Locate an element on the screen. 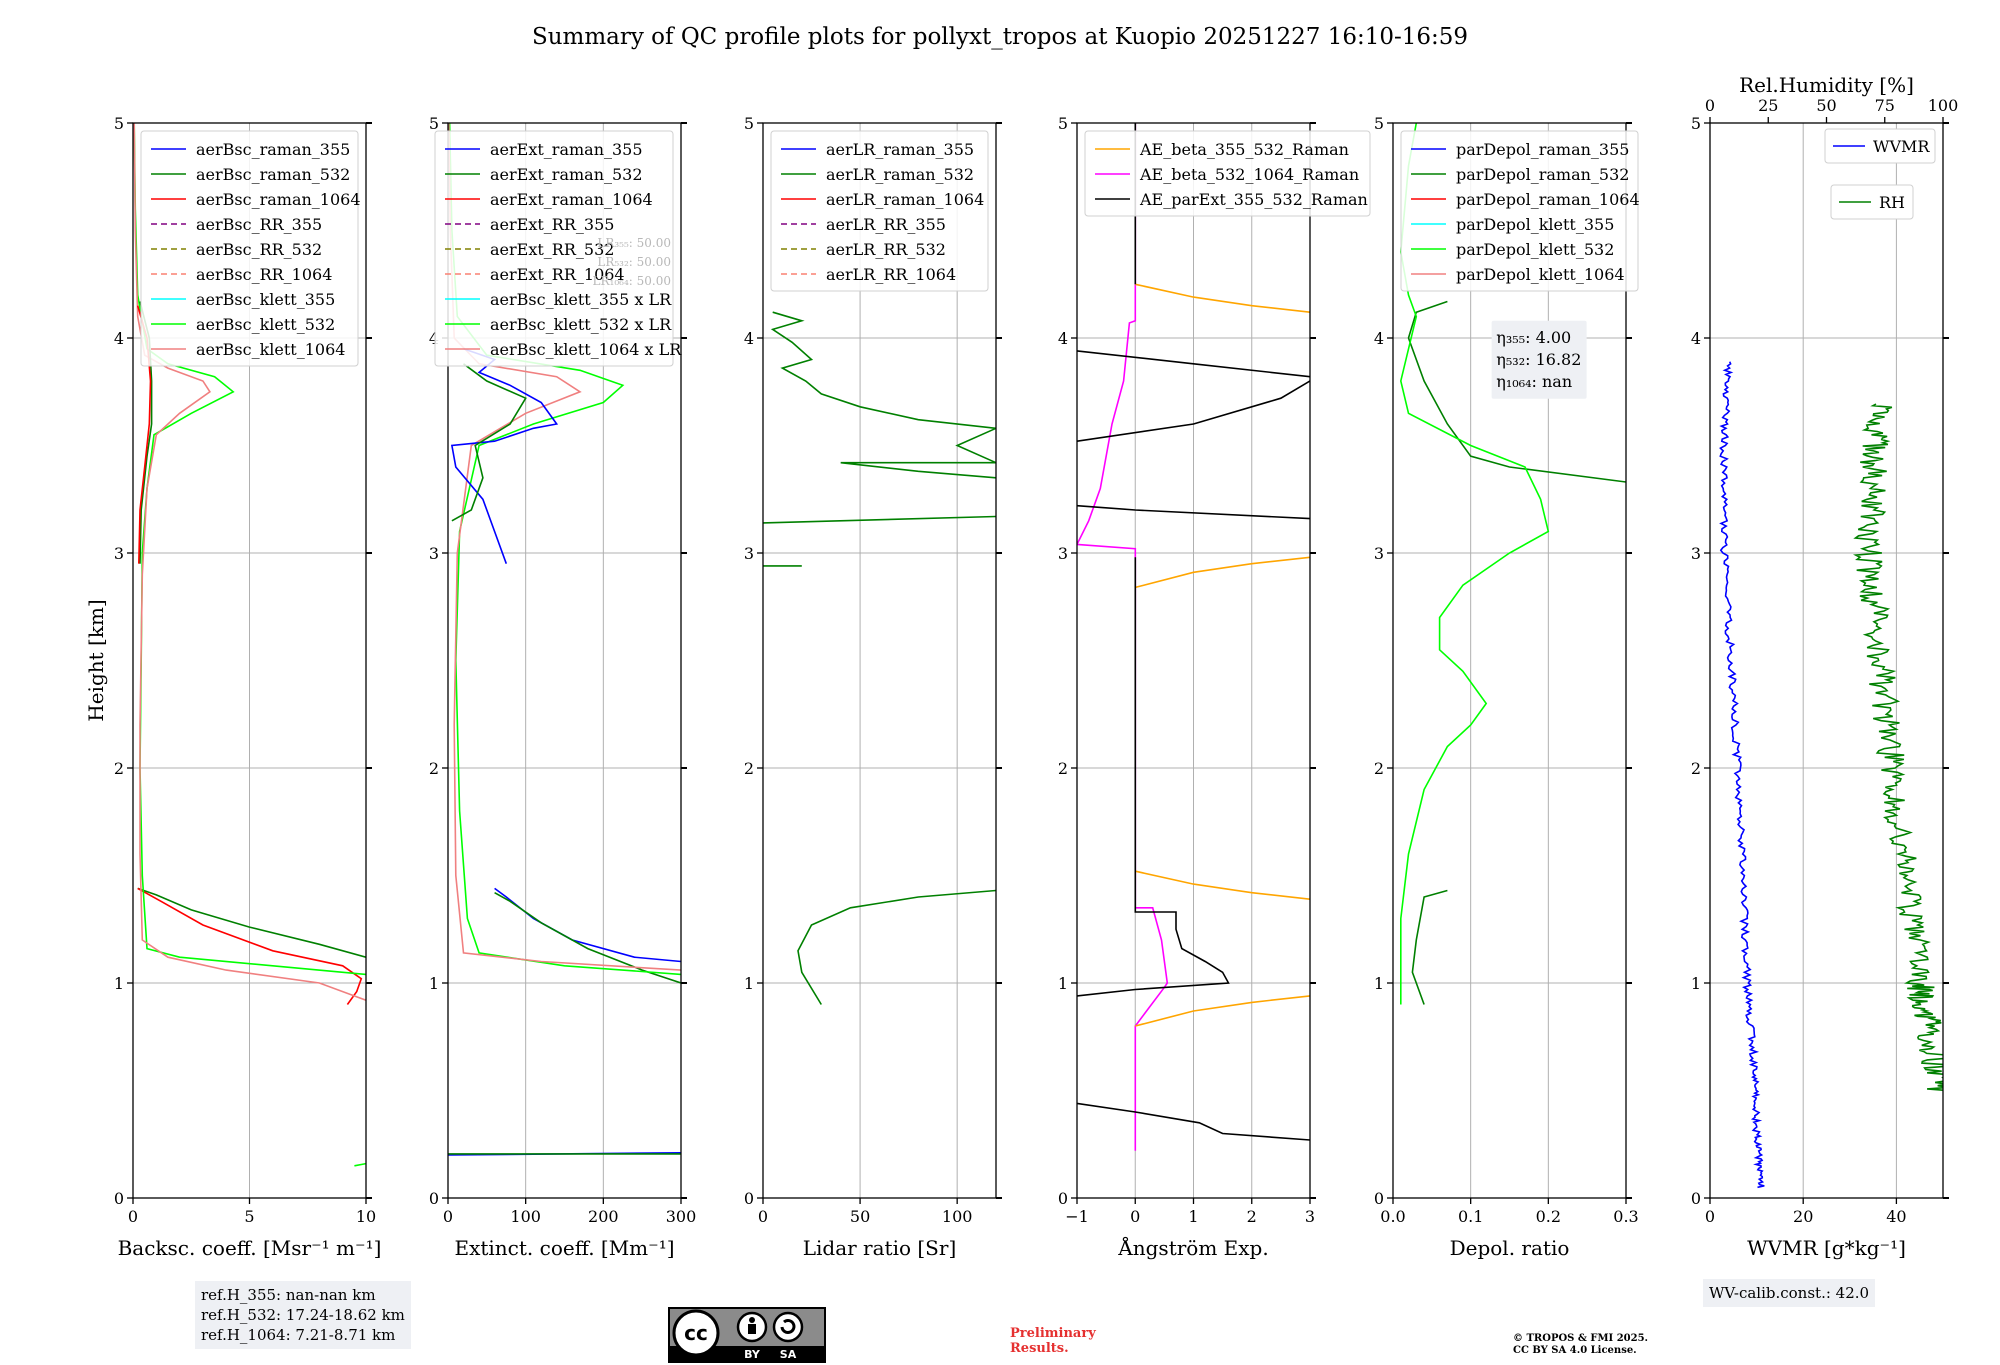  cc-sa-label: SA is located at coordinates (788, 1354).